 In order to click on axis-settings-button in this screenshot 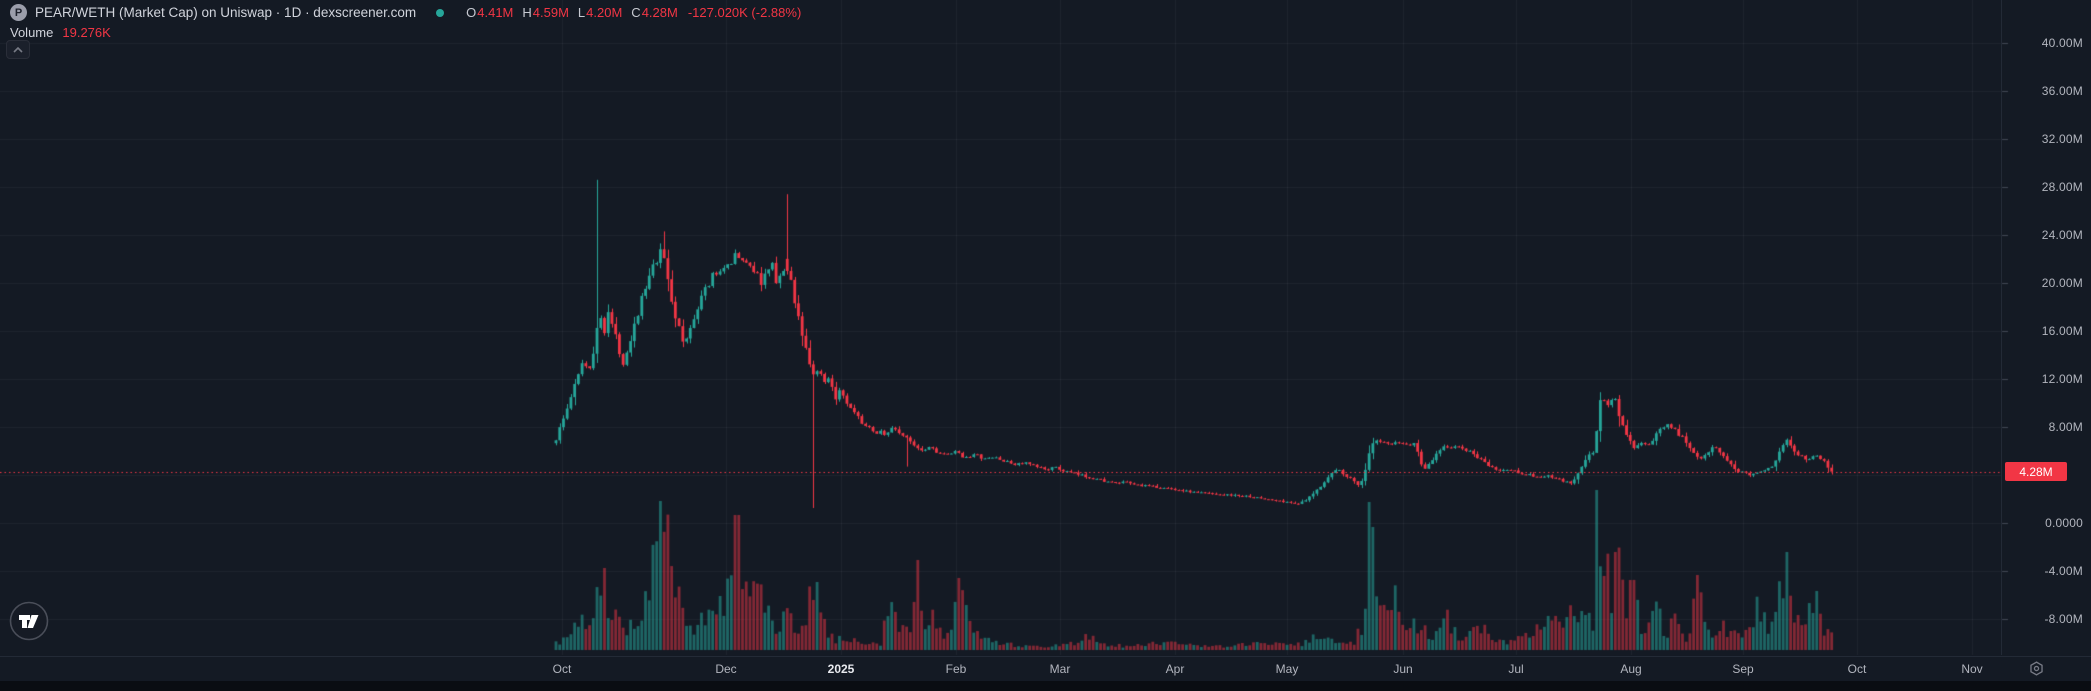, I will do `click(2036, 668)`.